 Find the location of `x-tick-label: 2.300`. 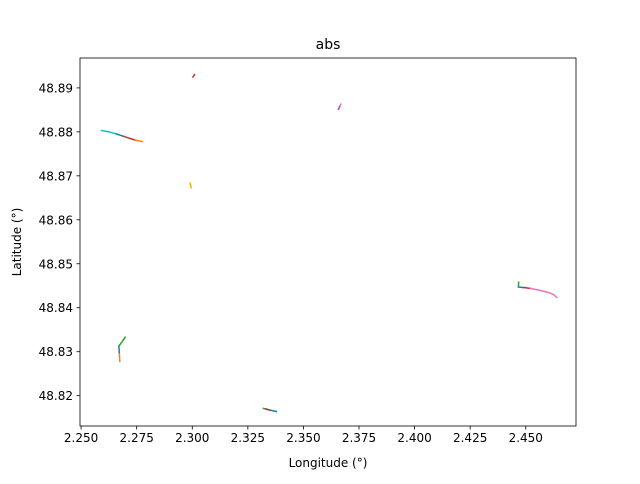

x-tick-label: 2.300 is located at coordinates (192, 438).